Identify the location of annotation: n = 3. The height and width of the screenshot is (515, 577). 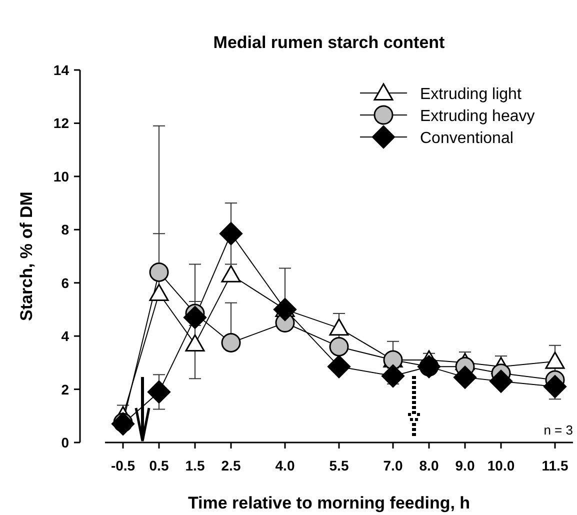
(558, 430).